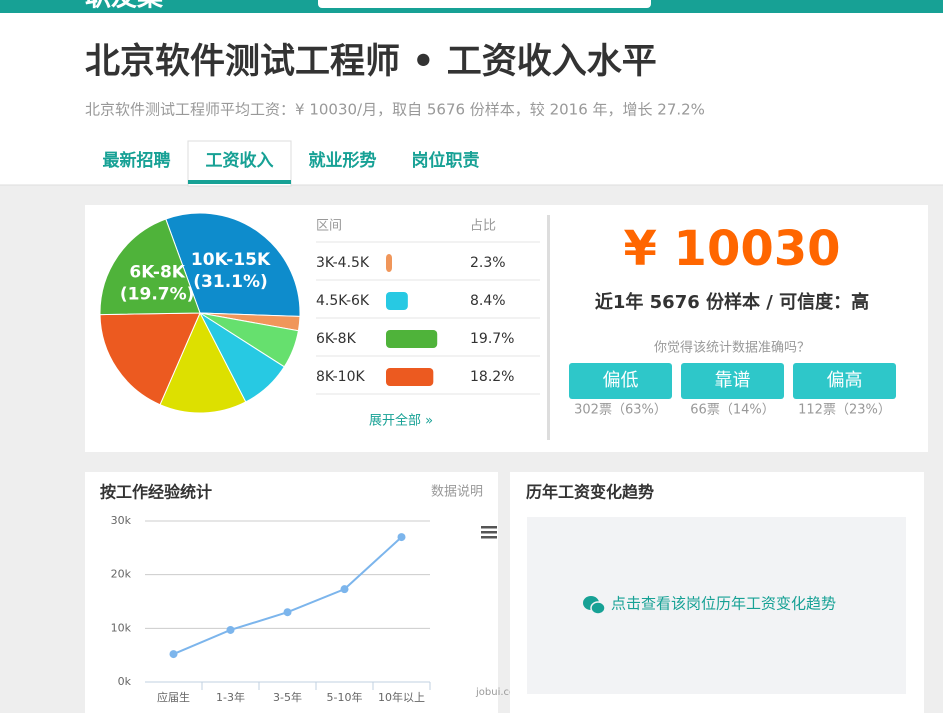 This screenshot has width=943, height=713. Describe the element at coordinates (287, 697) in the screenshot. I see `x-tick-label: 3-5年` at that location.